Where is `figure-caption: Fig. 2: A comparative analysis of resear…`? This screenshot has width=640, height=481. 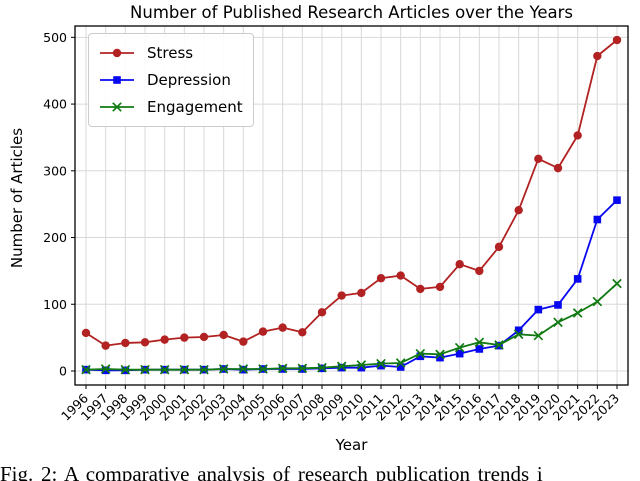 figure-caption: Fig. 2: A comparative analysis of resear… is located at coordinates (271, 471).